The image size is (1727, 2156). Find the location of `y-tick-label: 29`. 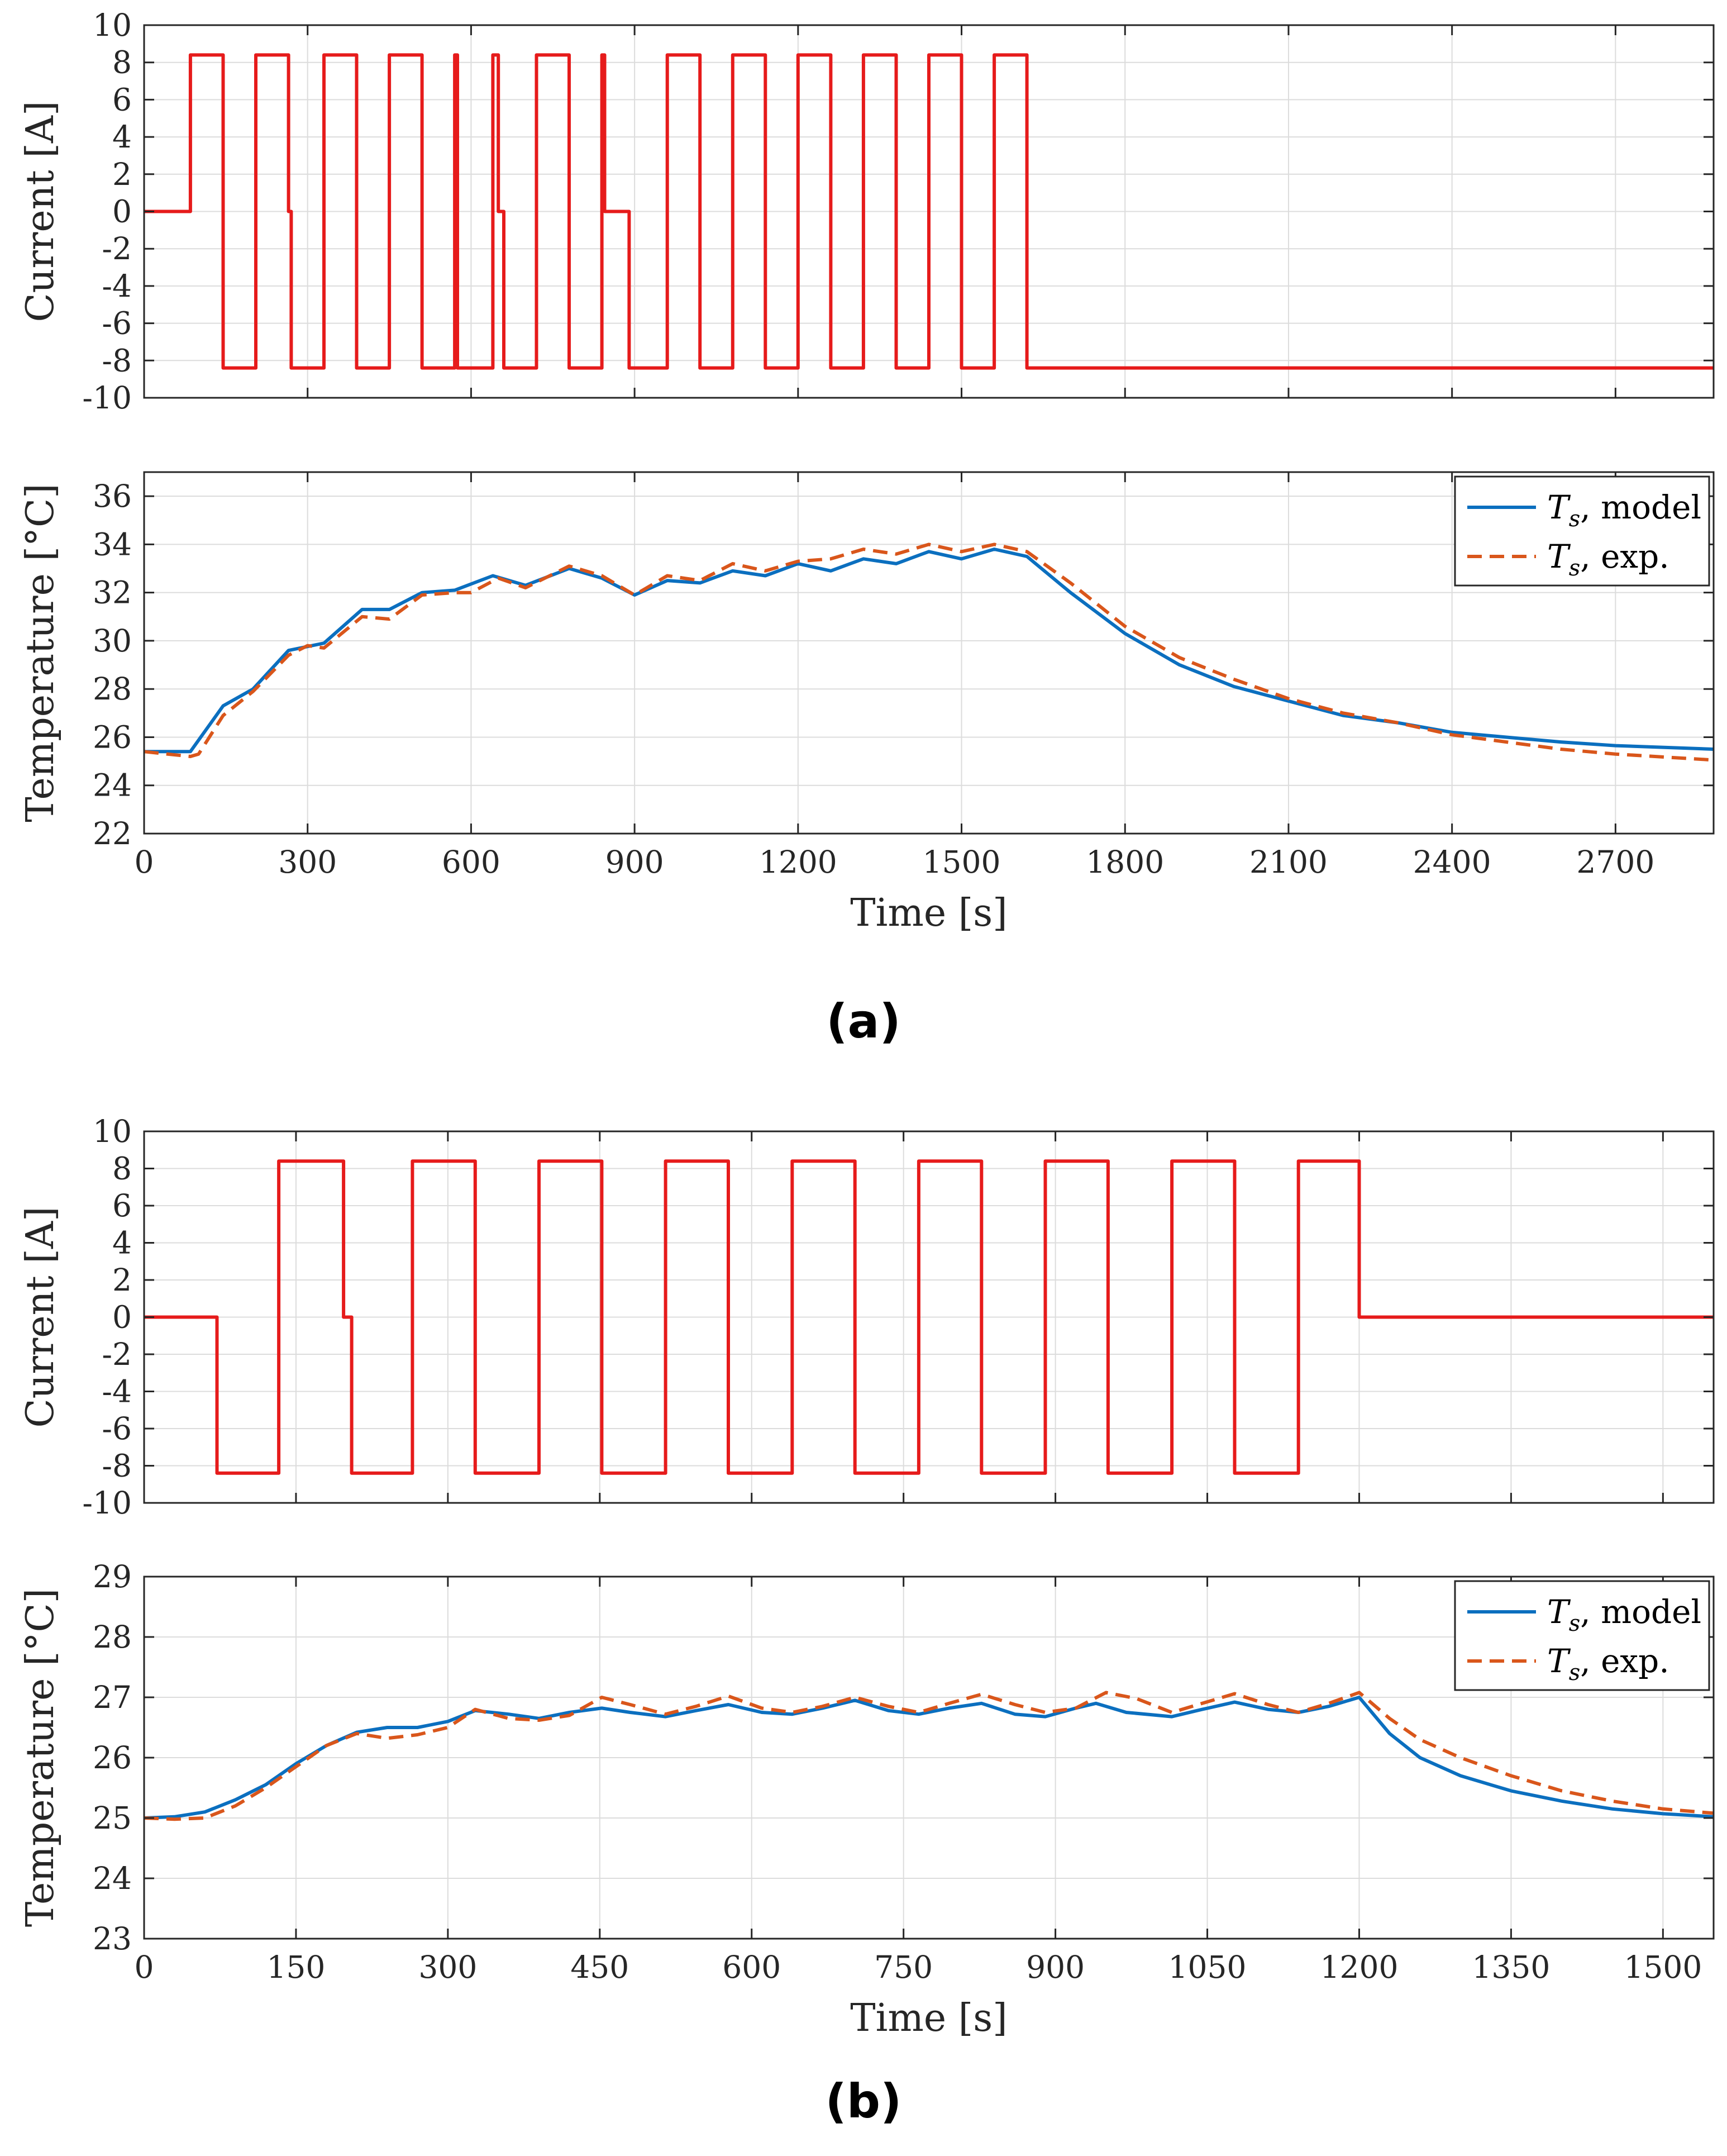

y-tick-label: 29 is located at coordinates (112, 1577).